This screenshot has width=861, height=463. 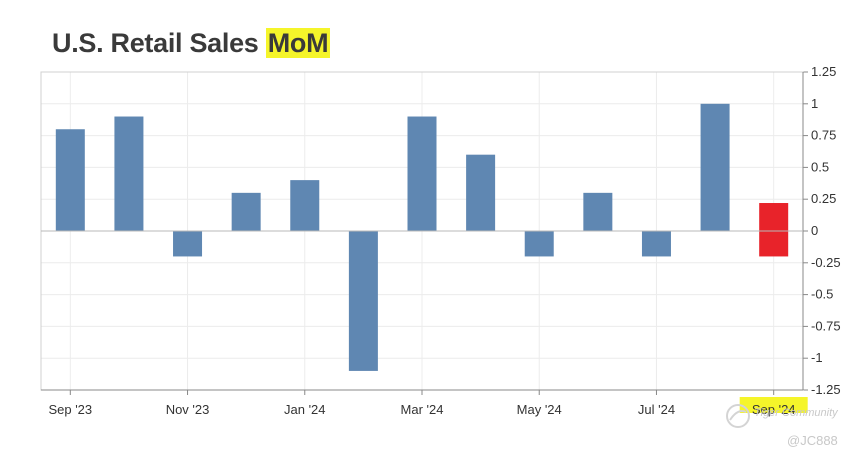 I want to click on x-tick-label: Nov '23, so click(x=188, y=409).